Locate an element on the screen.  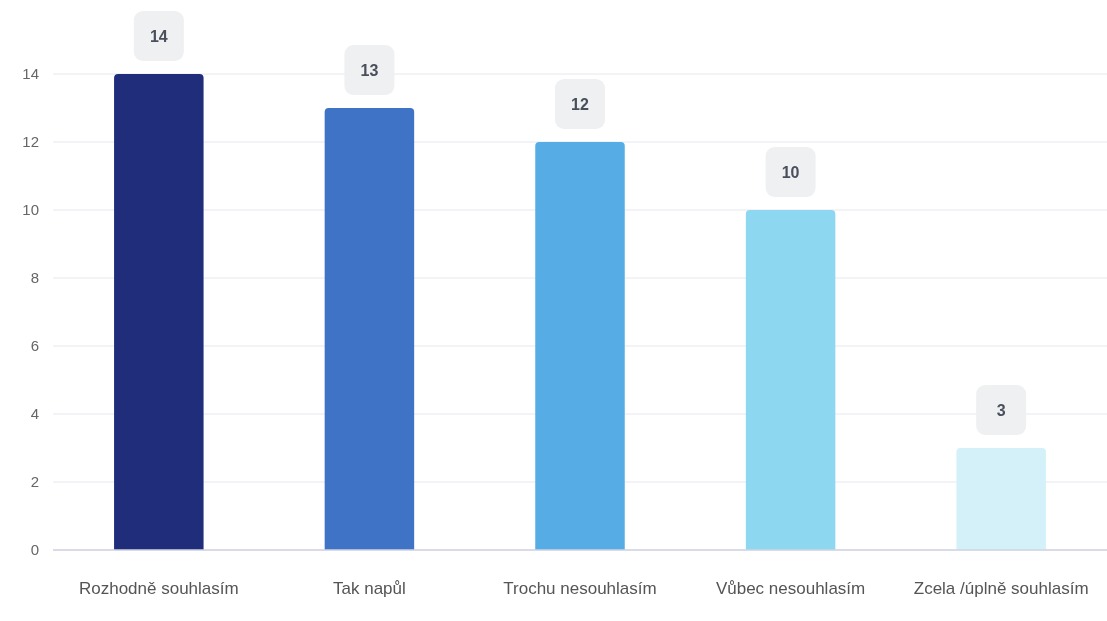
y-tick-label: 0 is located at coordinates (34, 550).